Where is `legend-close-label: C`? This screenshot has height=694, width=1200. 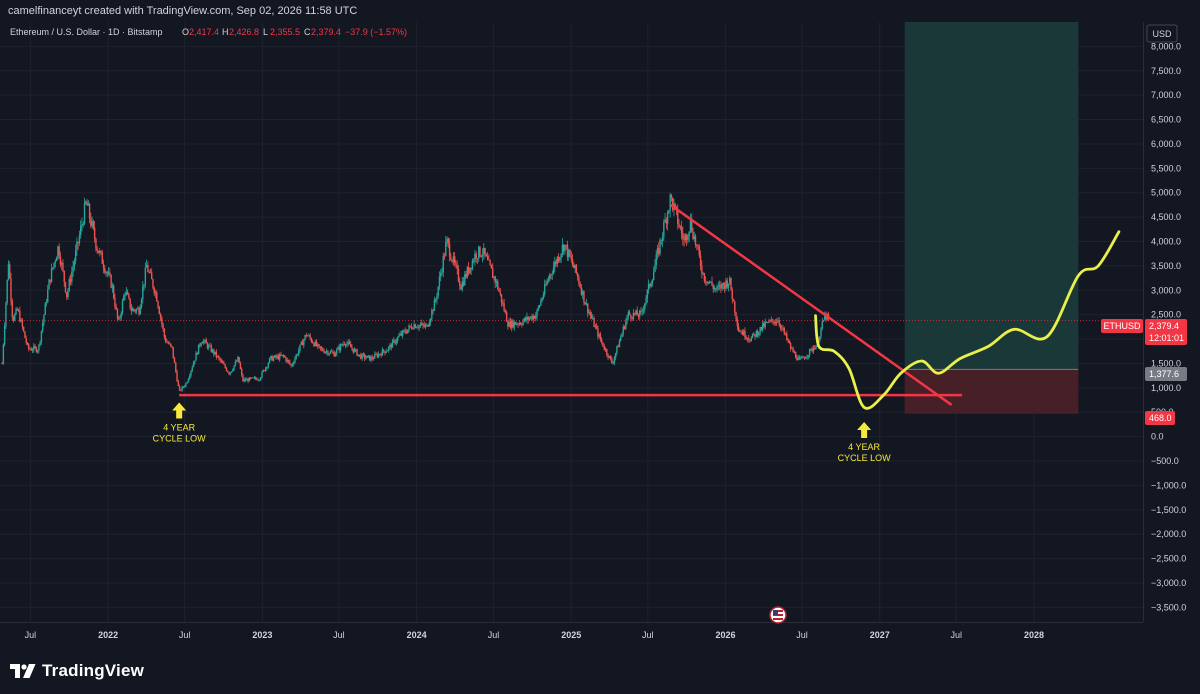
legend-close-label: C is located at coordinates (307, 32).